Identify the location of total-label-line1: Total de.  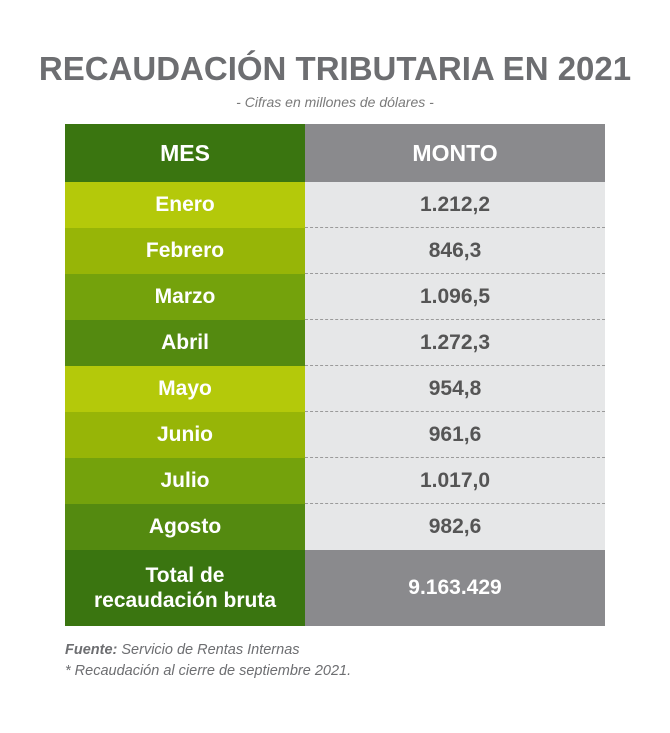
(185, 575).